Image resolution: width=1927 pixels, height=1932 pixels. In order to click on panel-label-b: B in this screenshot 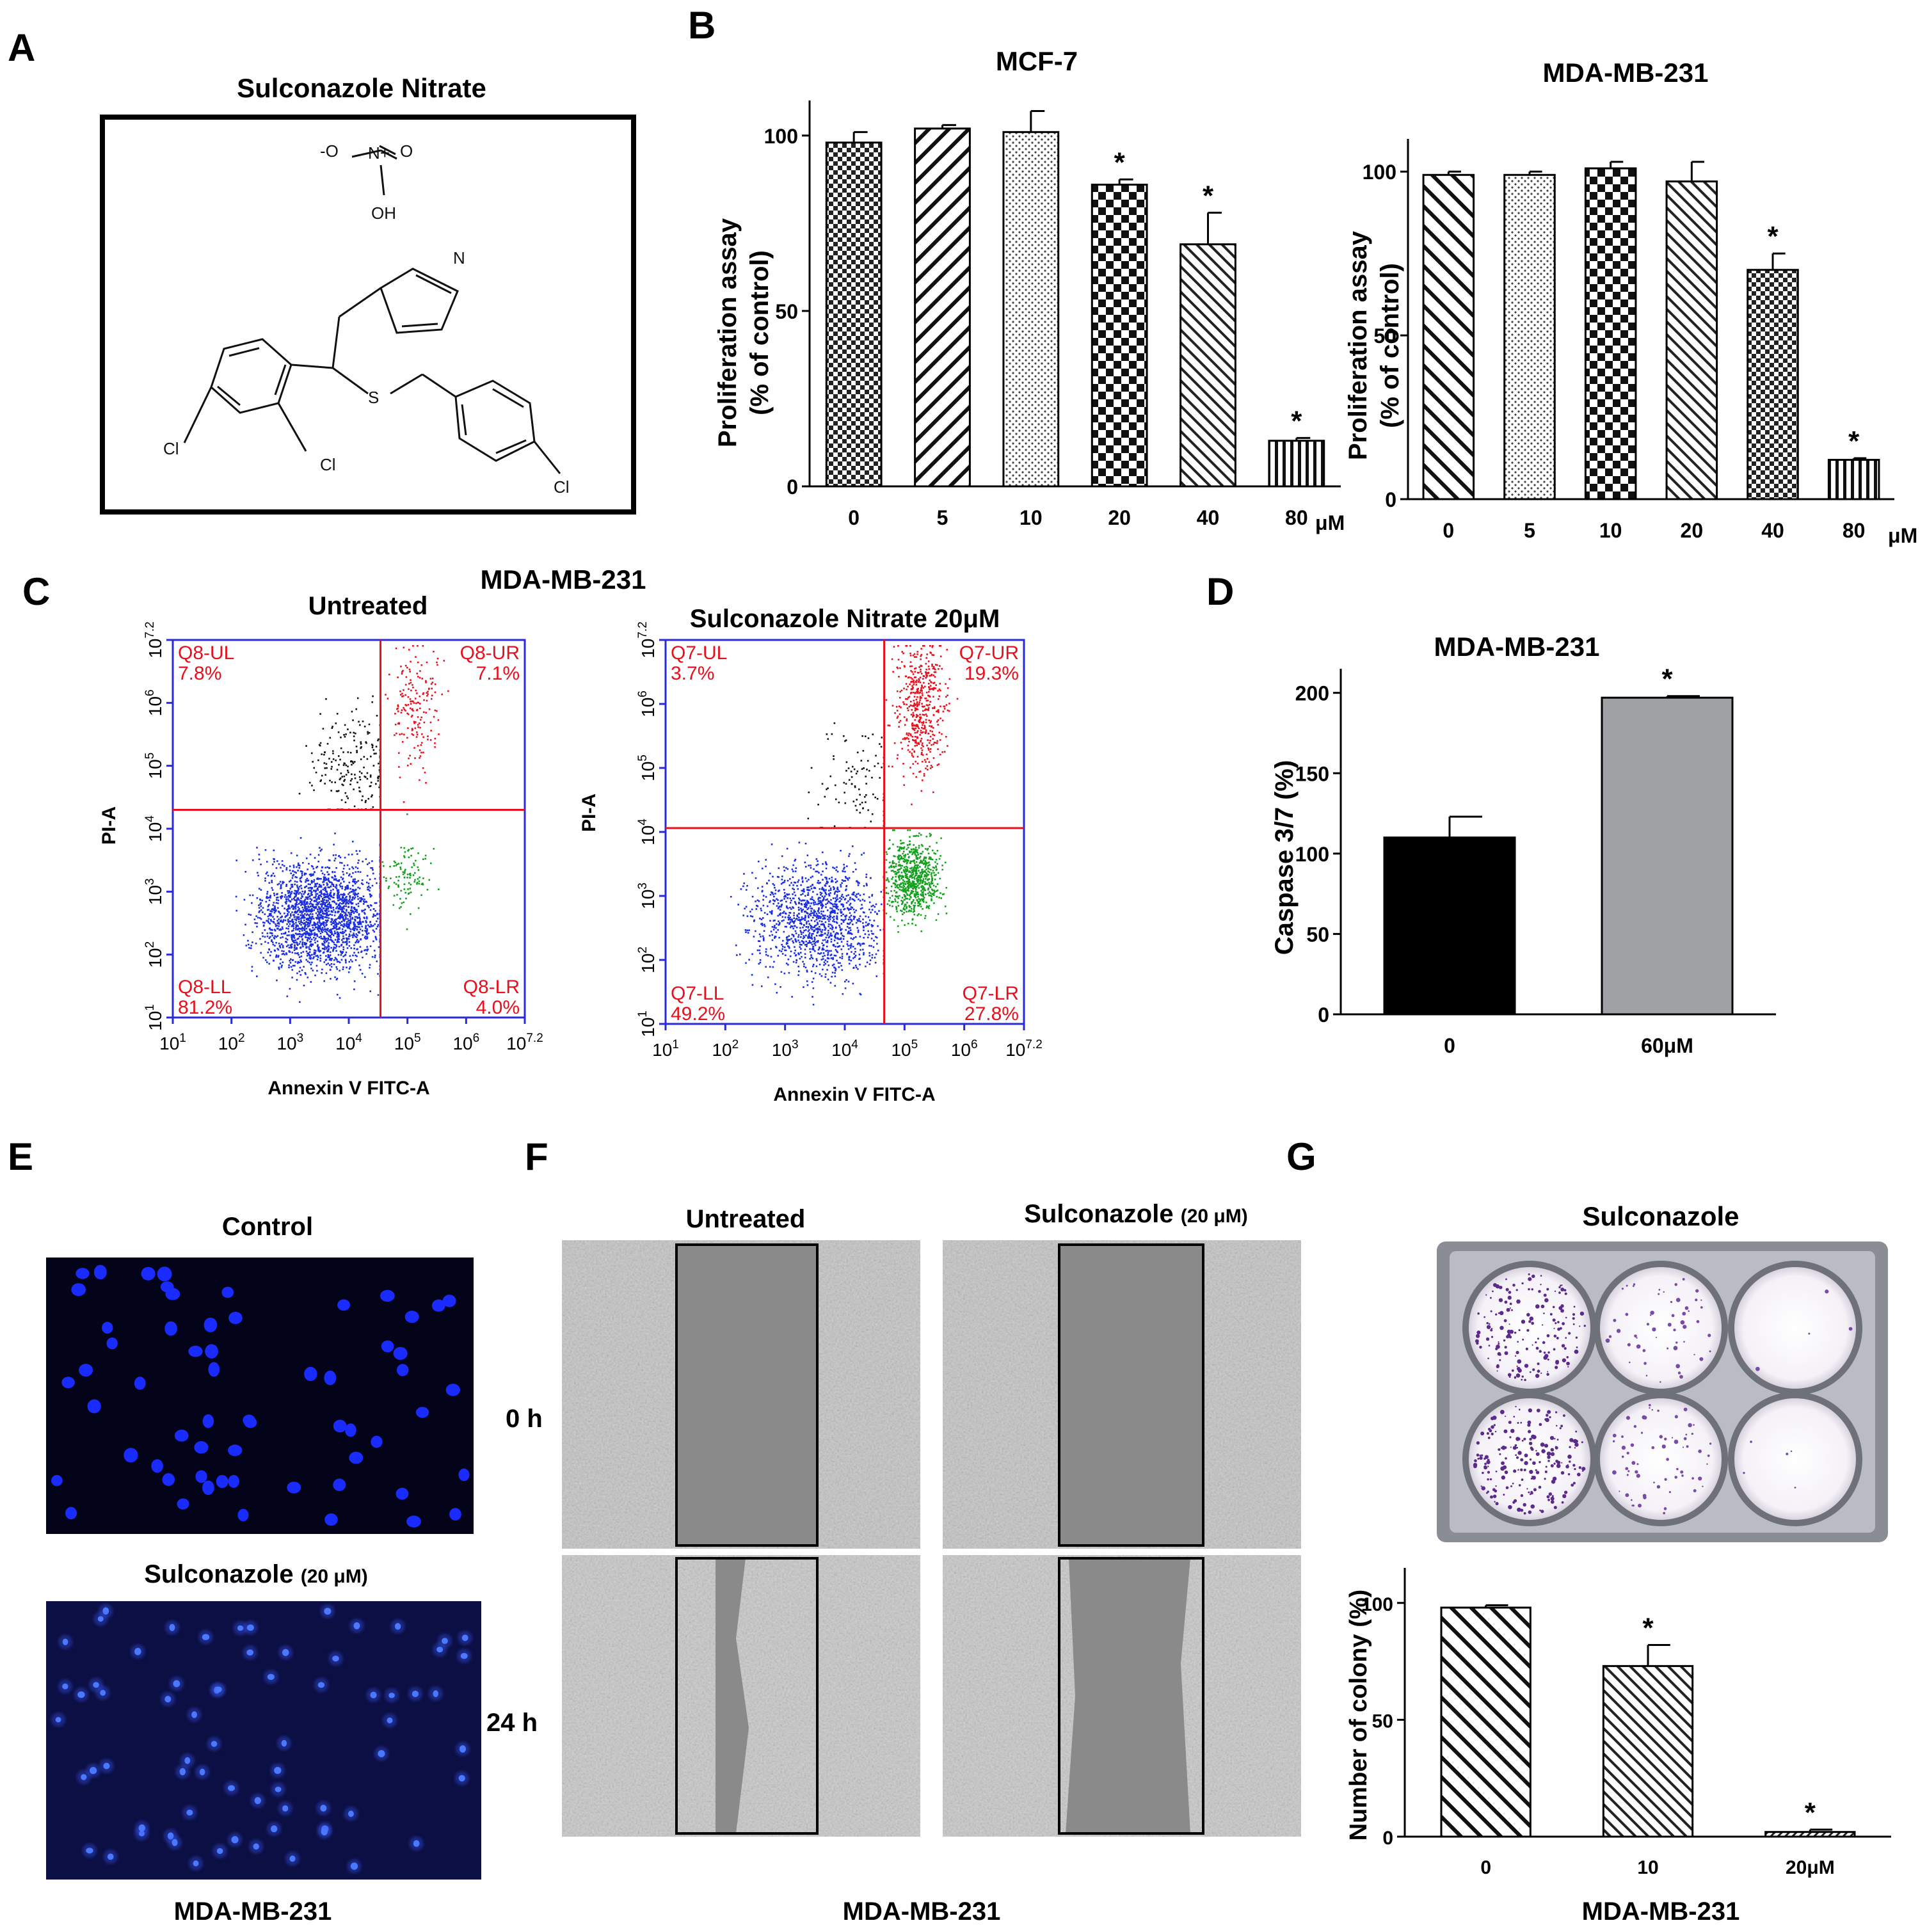, I will do `click(702, 25)`.